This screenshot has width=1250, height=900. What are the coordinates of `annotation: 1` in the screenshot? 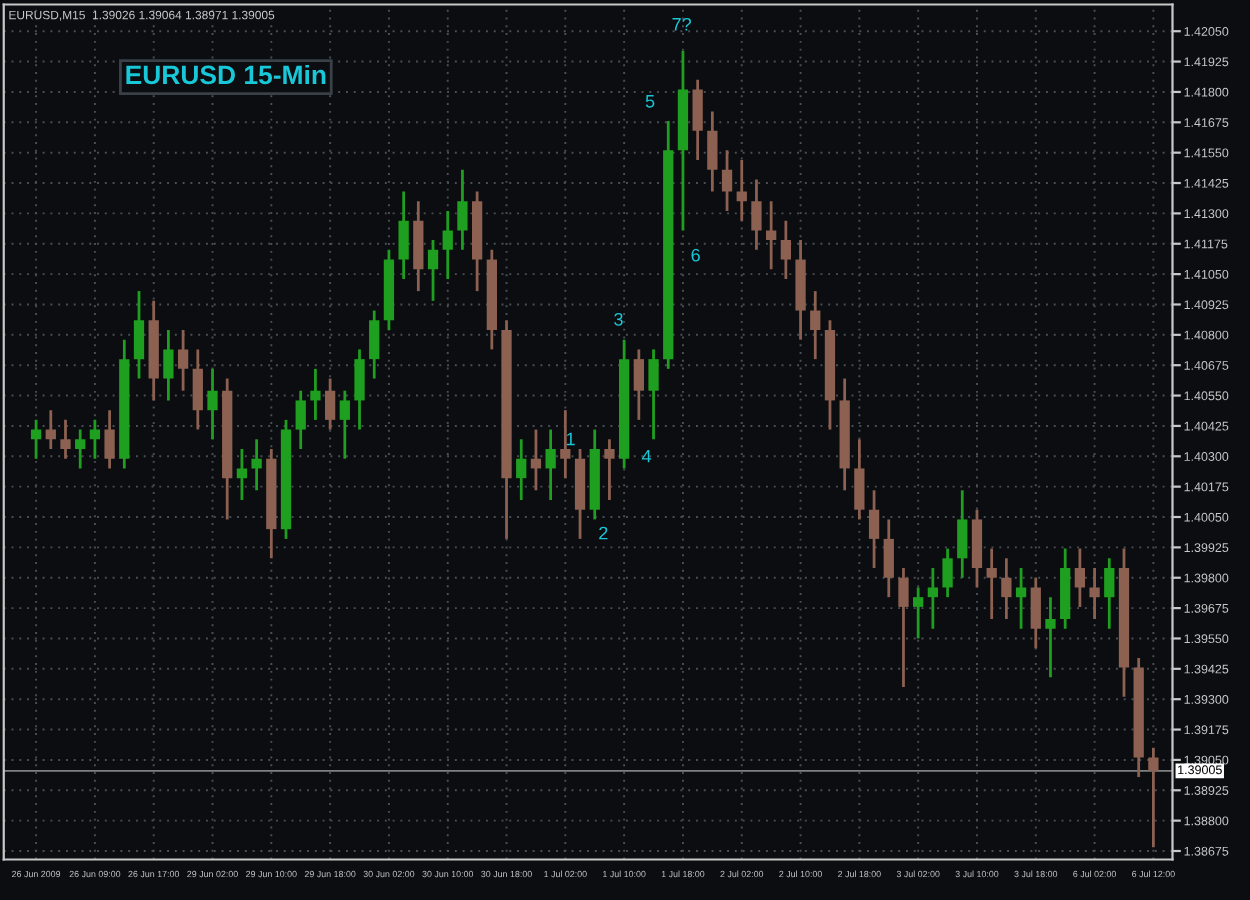 It's located at (570, 439).